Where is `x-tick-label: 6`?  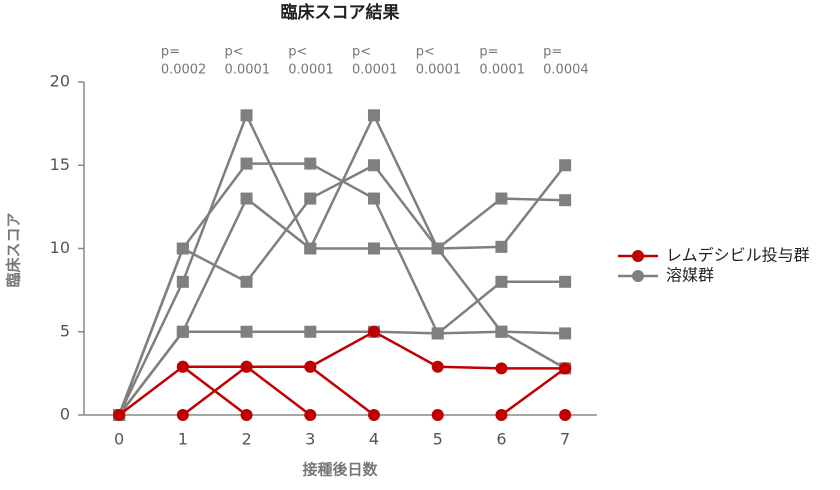
x-tick-label: 6 is located at coordinates (501, 439).